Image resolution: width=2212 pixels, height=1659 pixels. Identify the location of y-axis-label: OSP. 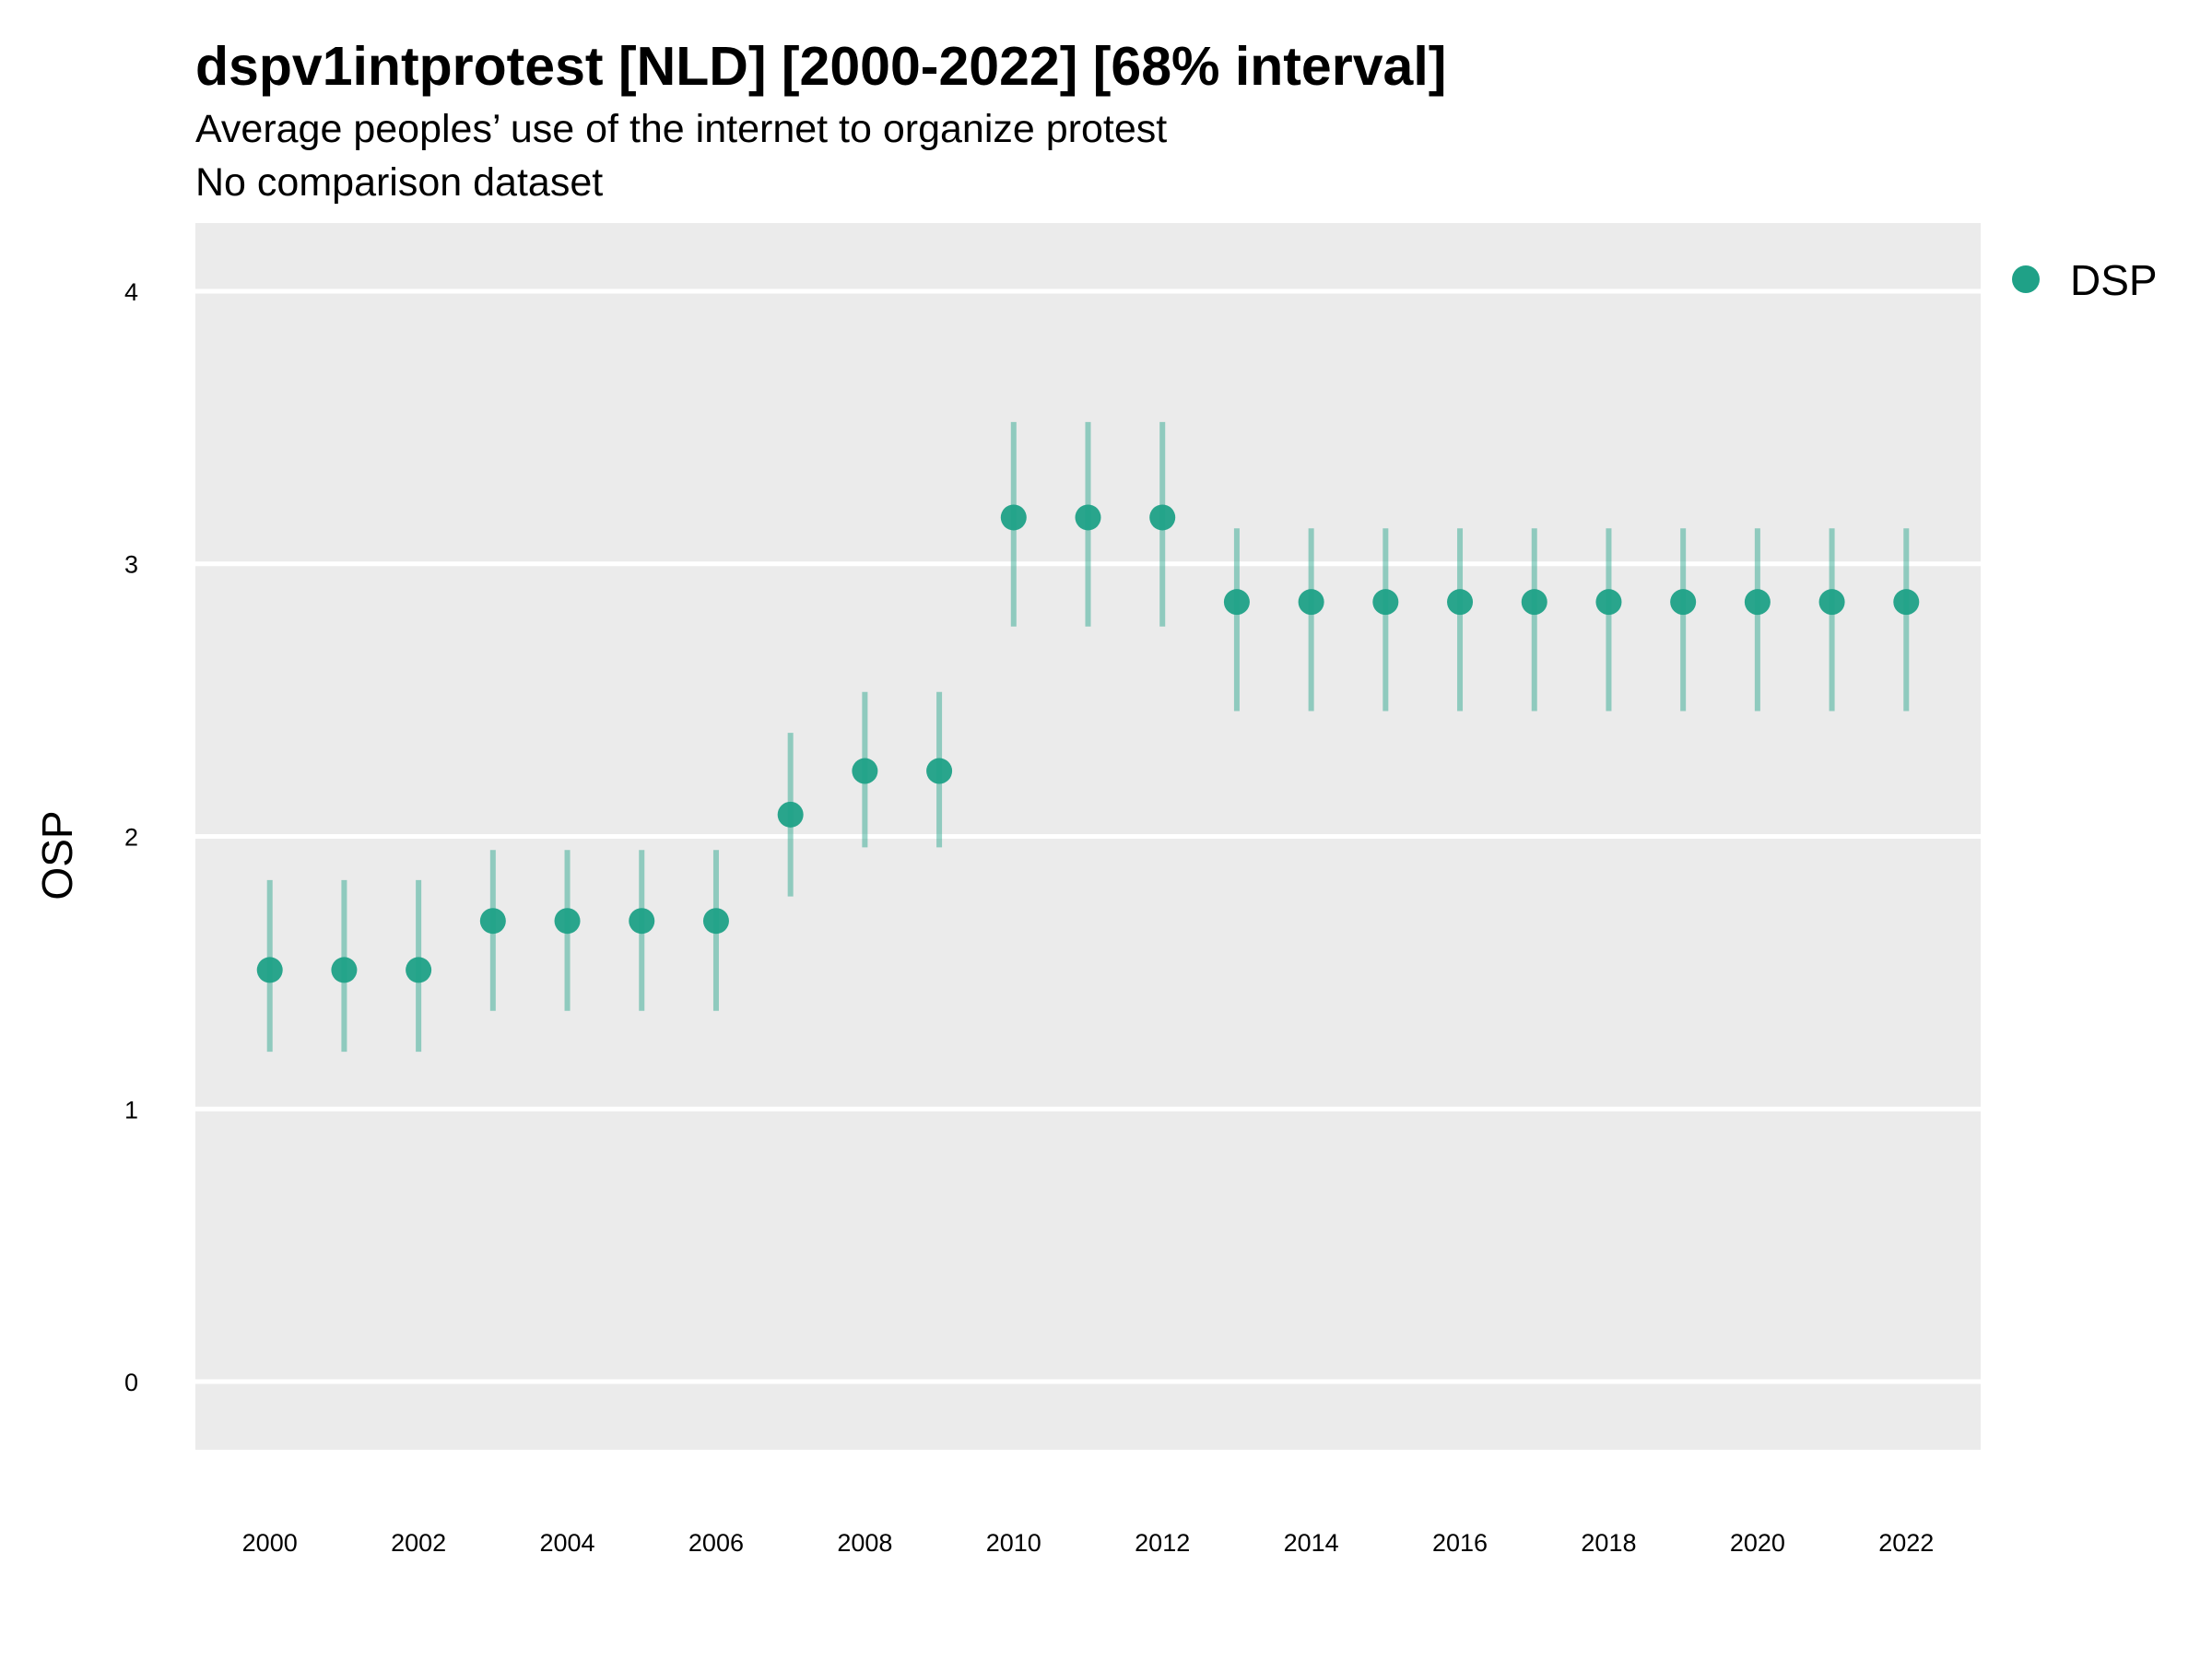
(57, 855).